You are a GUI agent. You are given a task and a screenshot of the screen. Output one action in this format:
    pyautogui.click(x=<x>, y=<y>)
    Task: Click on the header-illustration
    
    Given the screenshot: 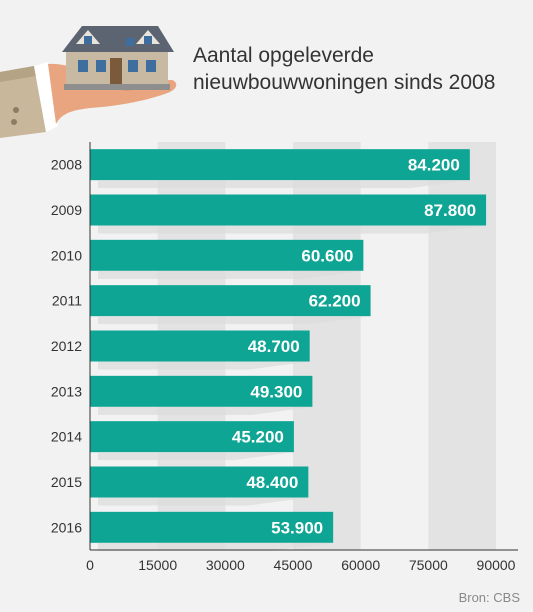 What is the action you would take?
    pyautogui.click(x=88, y=82)
    